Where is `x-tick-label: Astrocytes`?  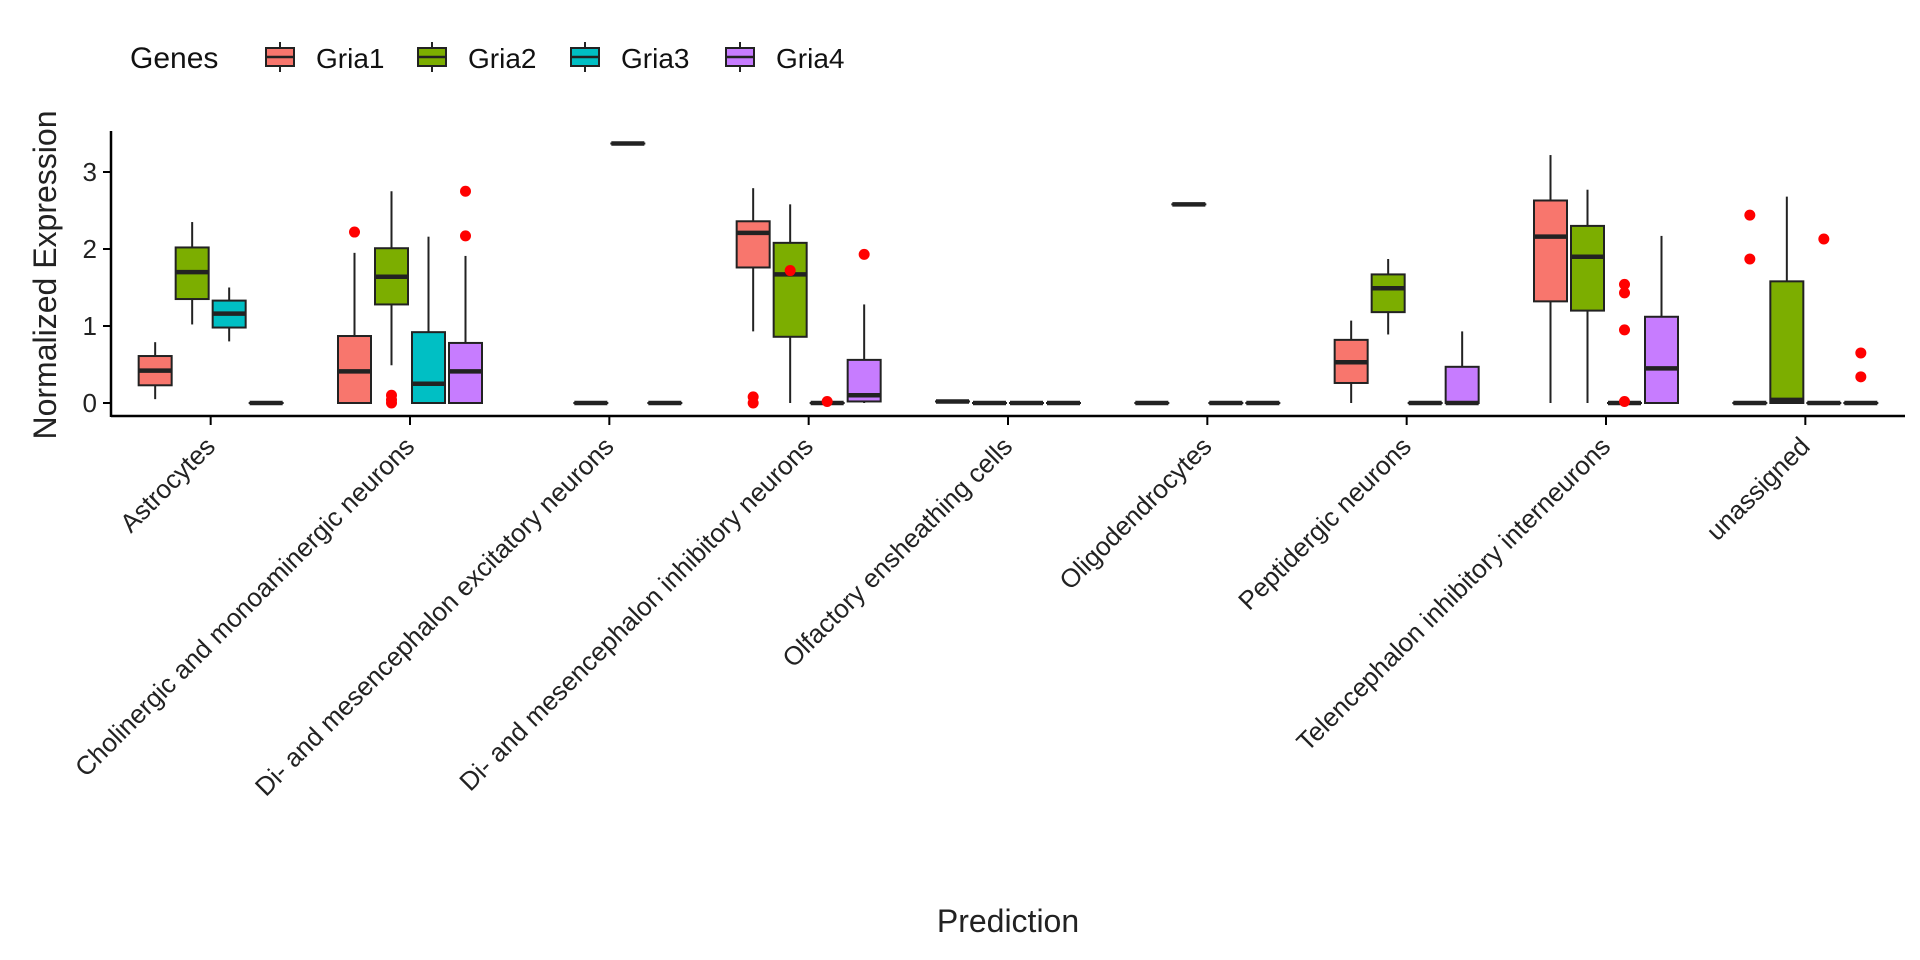 x-tick-label: Astrocytes is located at coordinates (167, 484).